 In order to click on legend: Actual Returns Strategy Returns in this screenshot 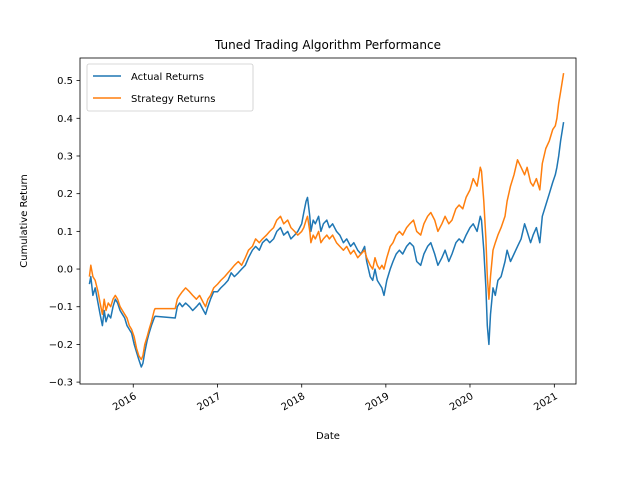, I will do `click(170, 87)`.